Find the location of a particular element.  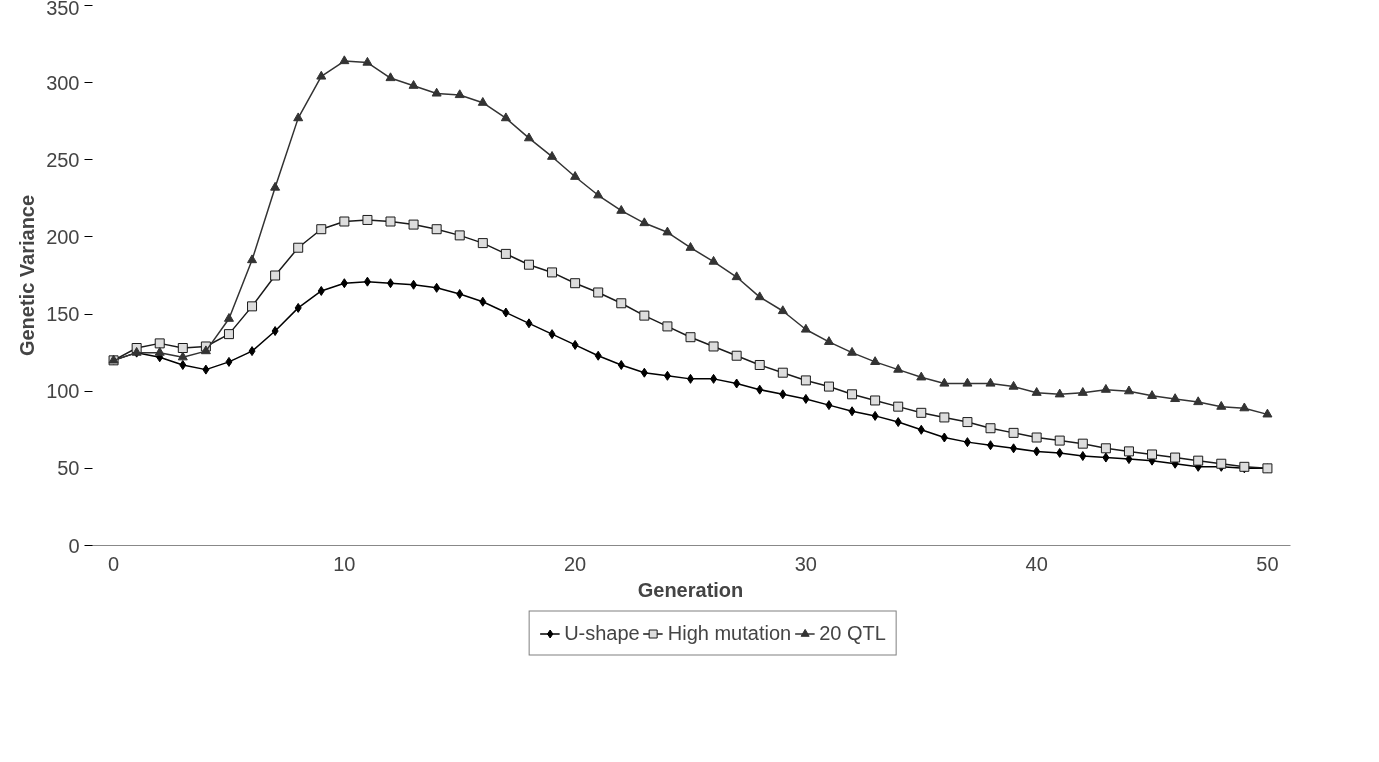

legend-label: 20 QTL is located at coordinates (852, 633).